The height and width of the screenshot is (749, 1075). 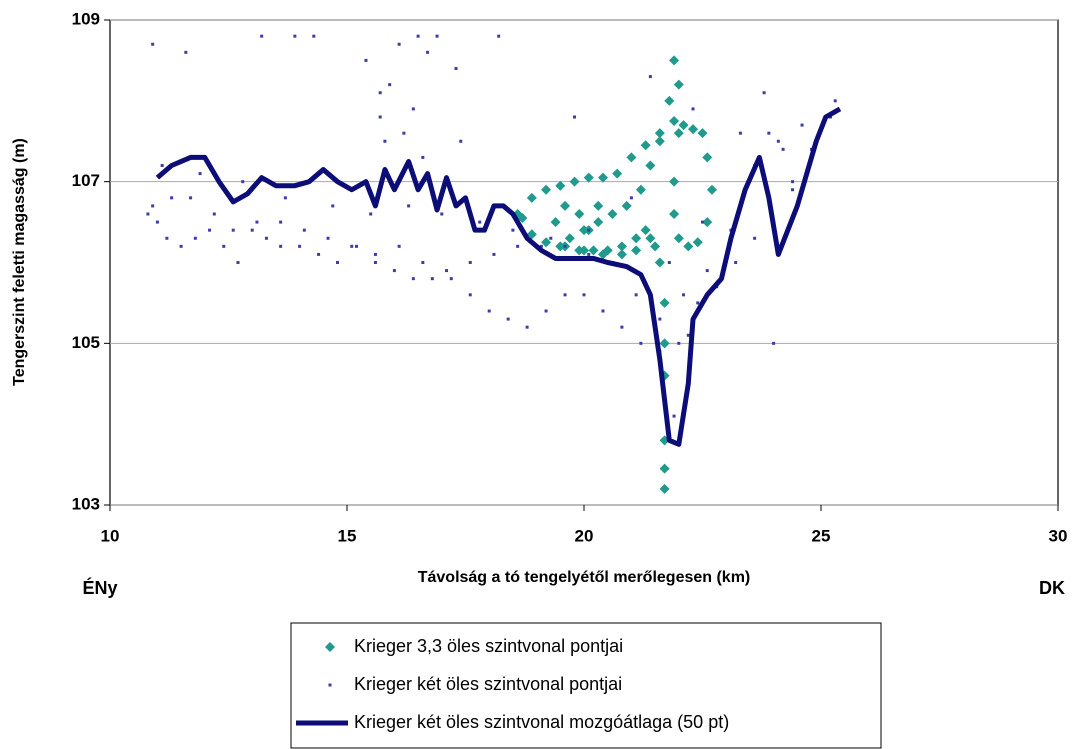 I want to click on y-tick-label: 107, so click(x=86, y=180).